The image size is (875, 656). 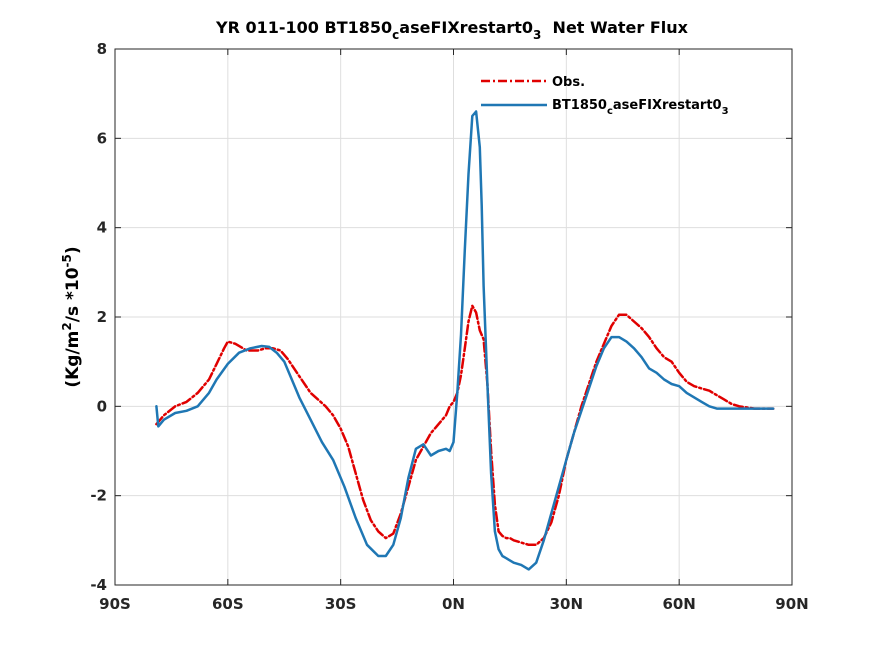 I want to click on y-tick-label: -4, so click(x=98, y=585).